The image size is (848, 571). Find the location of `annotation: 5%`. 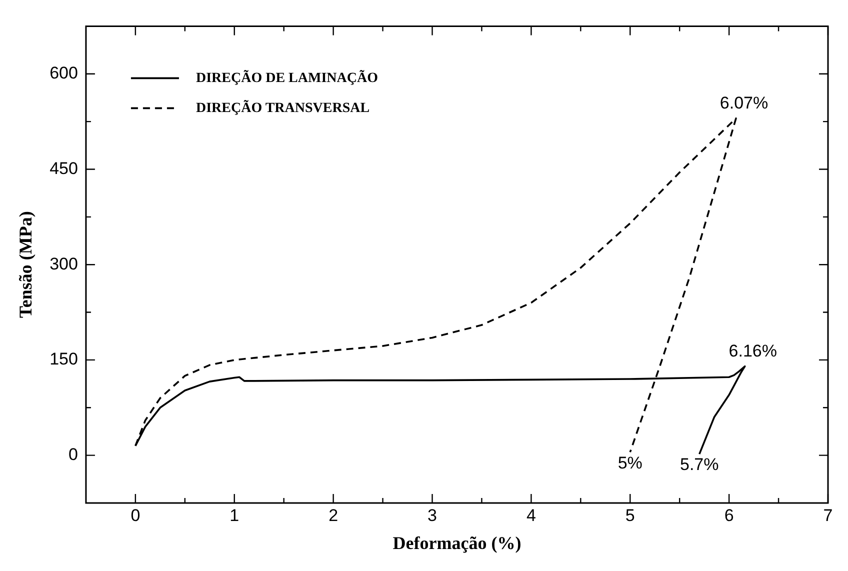

annotation: 5% is located at coordinates (630, 462).